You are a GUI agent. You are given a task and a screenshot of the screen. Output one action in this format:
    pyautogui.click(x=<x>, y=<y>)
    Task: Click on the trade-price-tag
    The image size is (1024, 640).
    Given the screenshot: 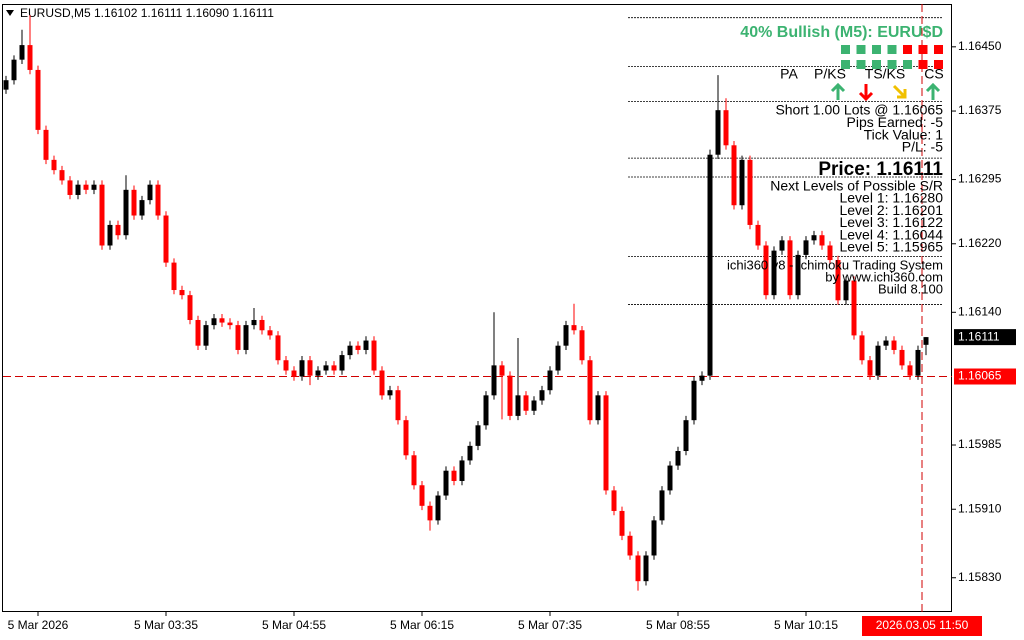 What is the action you would take?
    pyautogui.click(x=985, y=376)
    